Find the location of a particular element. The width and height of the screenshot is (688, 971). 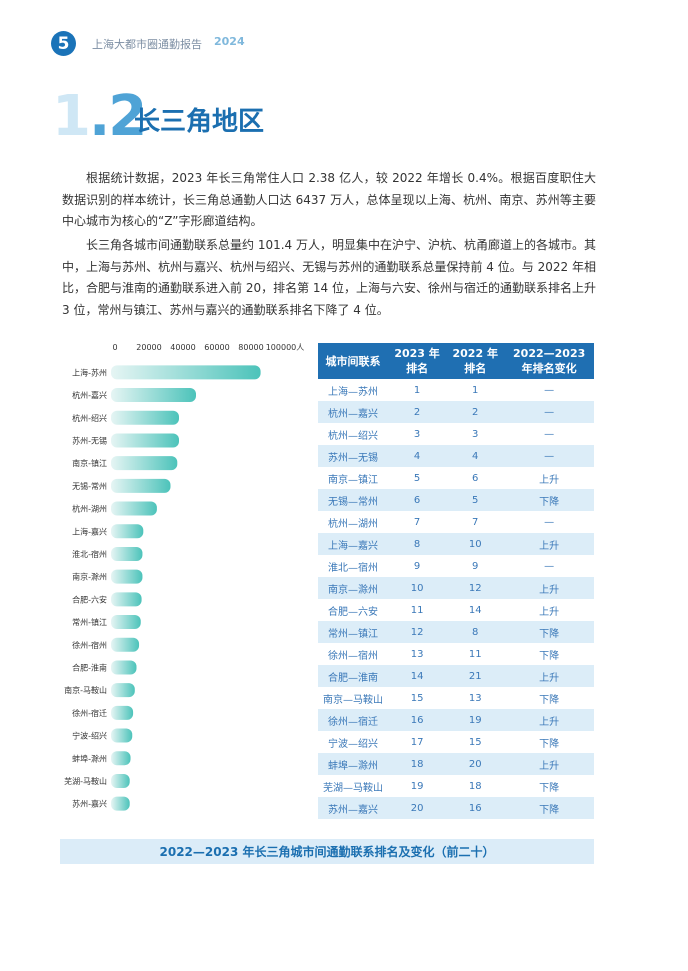

table-row: 杭州—绍兴 3 3 — is located at coordinates (456, 434).